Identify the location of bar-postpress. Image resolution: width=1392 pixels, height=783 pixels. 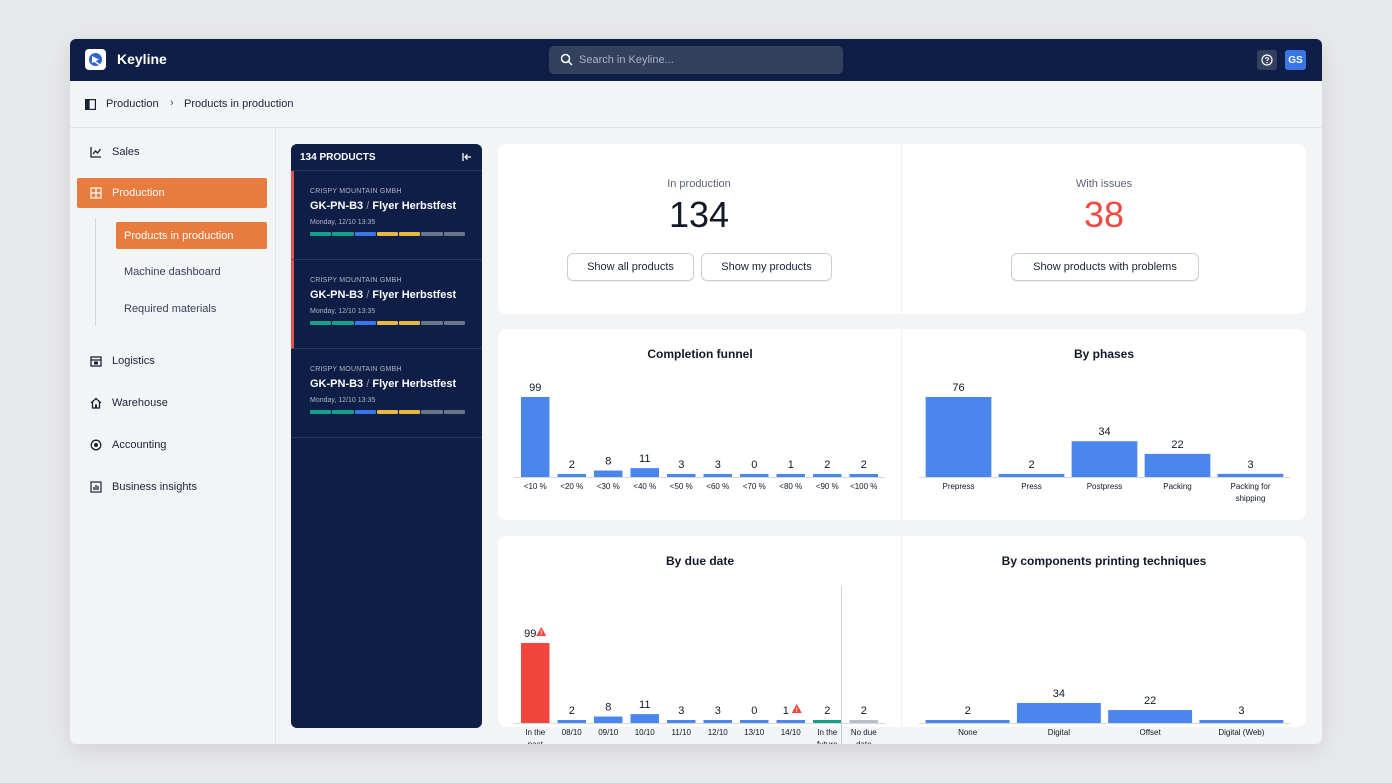
(1104, 459).